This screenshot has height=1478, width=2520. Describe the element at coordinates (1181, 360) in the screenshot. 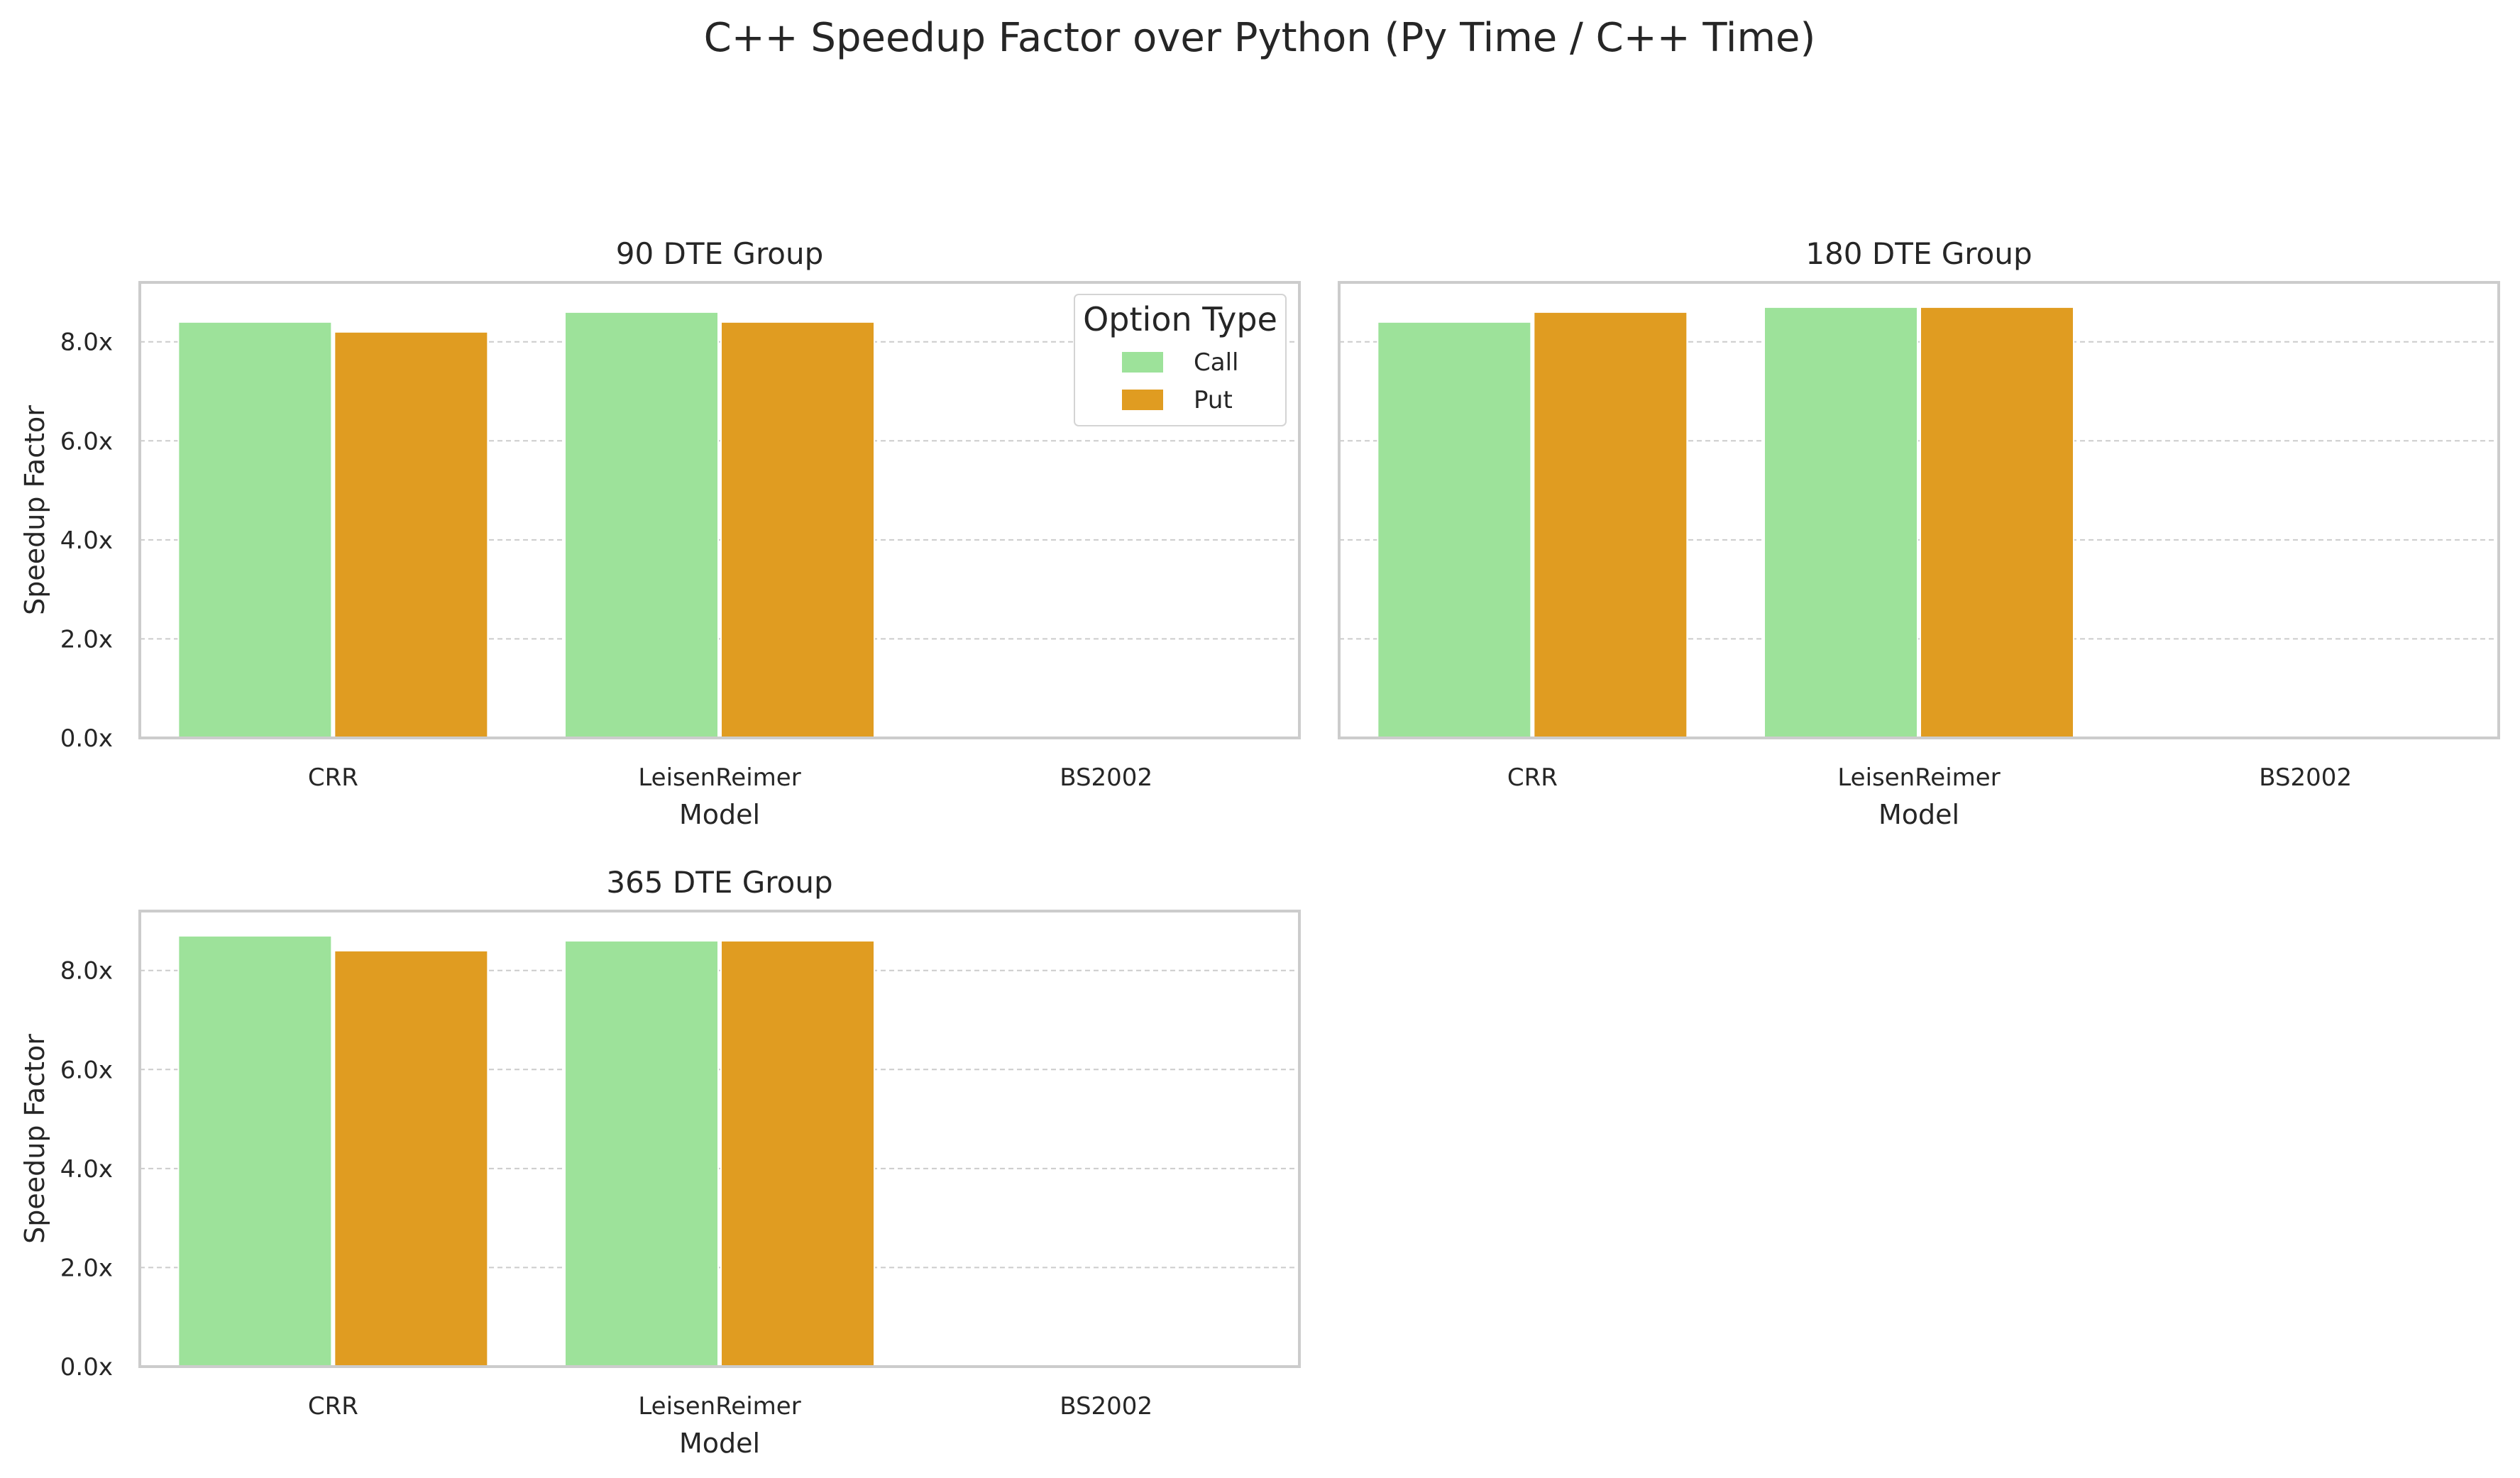

I see `legend: Option Type Call Put` at that location.